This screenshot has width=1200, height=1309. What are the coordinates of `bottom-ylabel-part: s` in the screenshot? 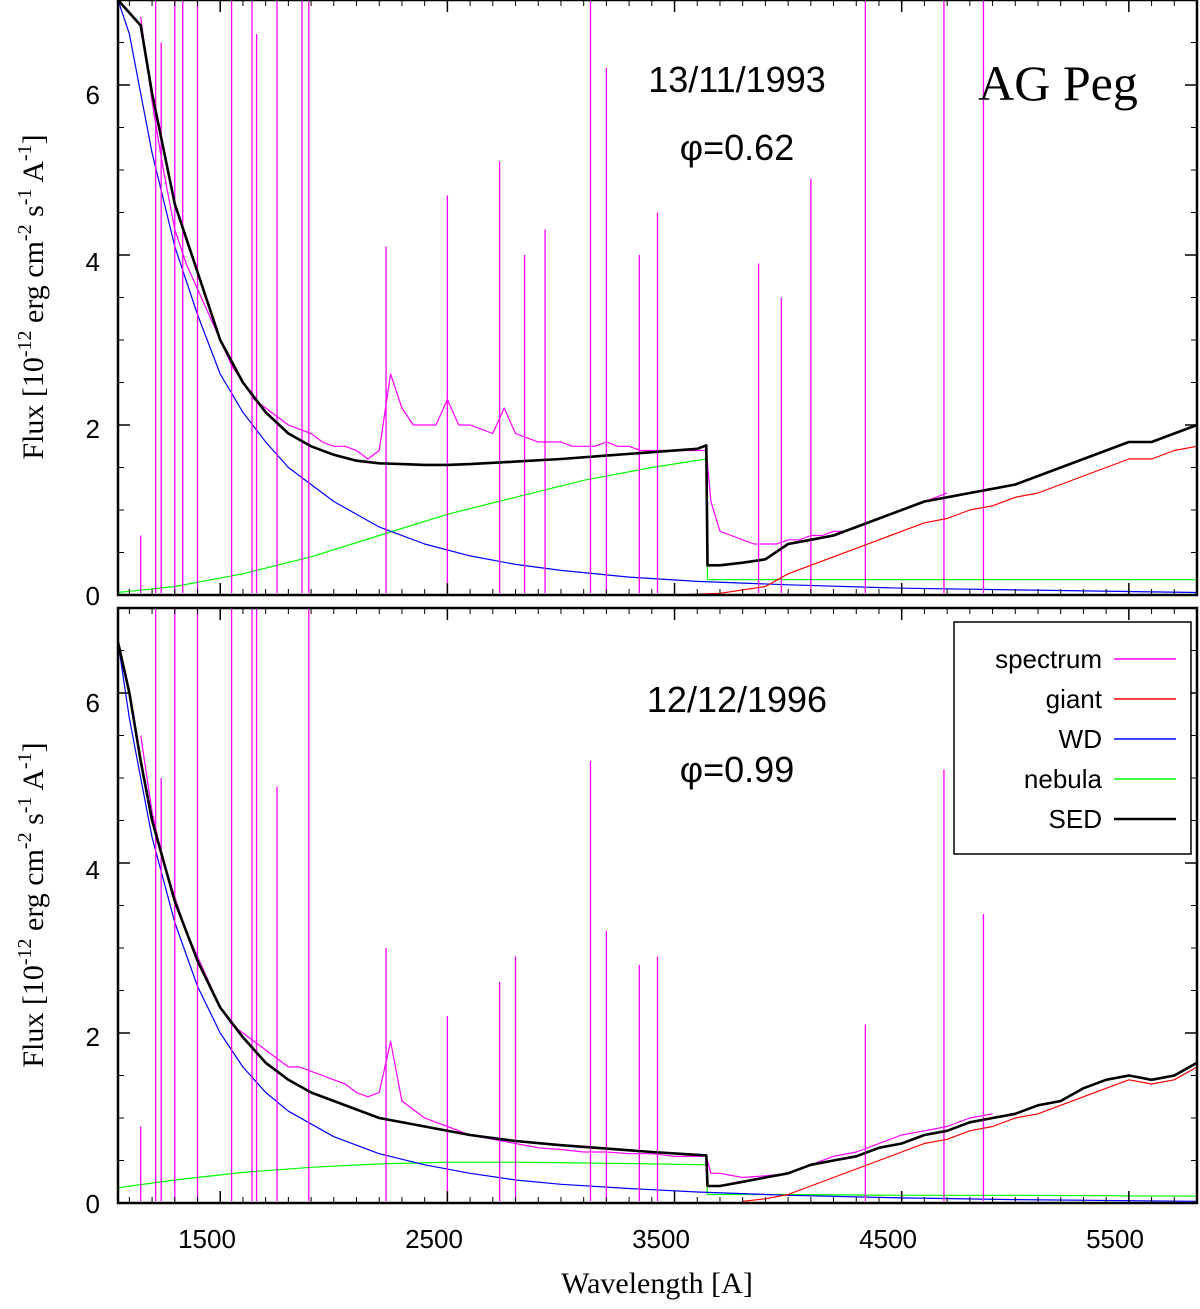 It's located at (33, 822).